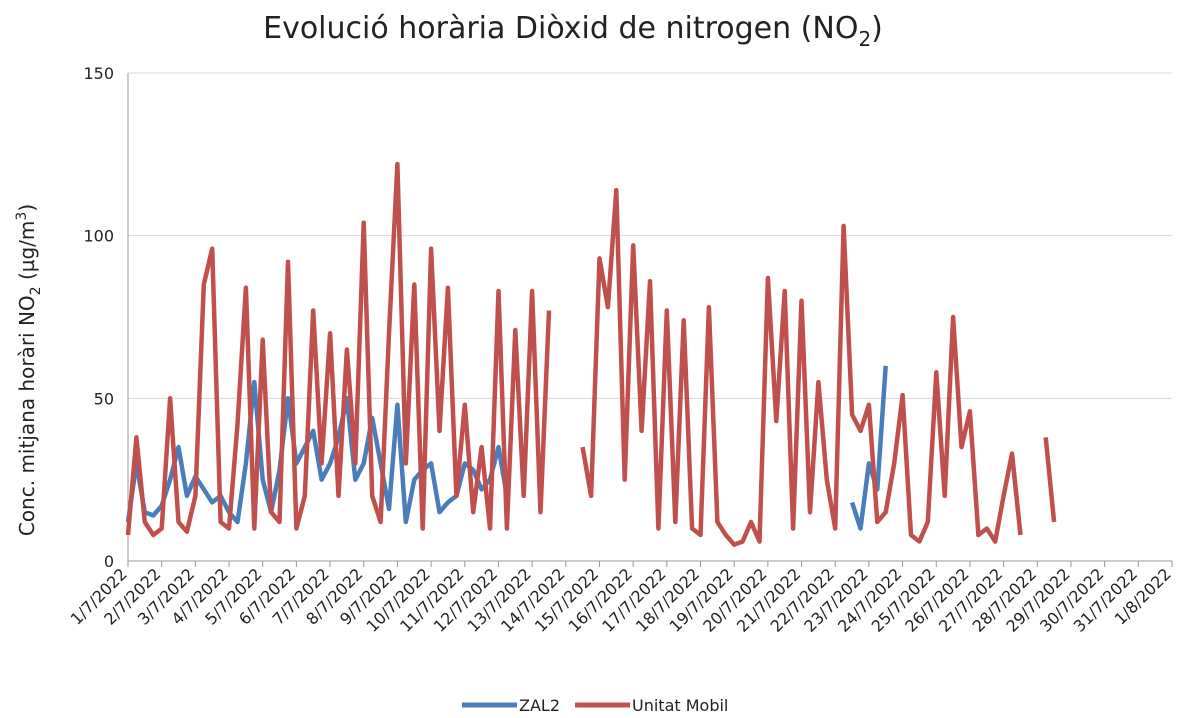 The image size is (1184, 718). What do you see at coordinates (98, 236) in the screenshot?
I see `y-tick-label: 100` at bounding box center [98, 236].